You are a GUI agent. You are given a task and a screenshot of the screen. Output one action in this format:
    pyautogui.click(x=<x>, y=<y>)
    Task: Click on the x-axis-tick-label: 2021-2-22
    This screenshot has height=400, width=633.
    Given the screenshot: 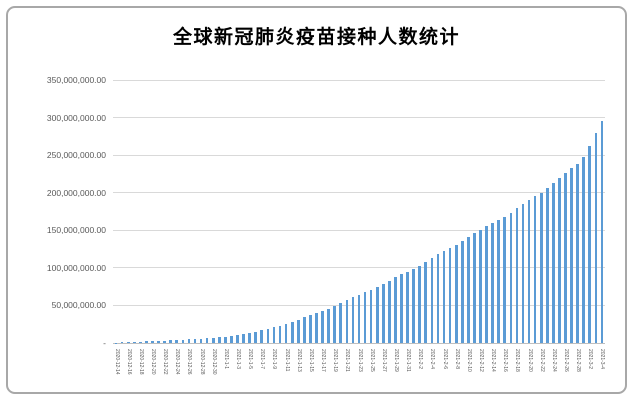 What is the action you would take?
    pyautogui.click(x=541, y=360)
    